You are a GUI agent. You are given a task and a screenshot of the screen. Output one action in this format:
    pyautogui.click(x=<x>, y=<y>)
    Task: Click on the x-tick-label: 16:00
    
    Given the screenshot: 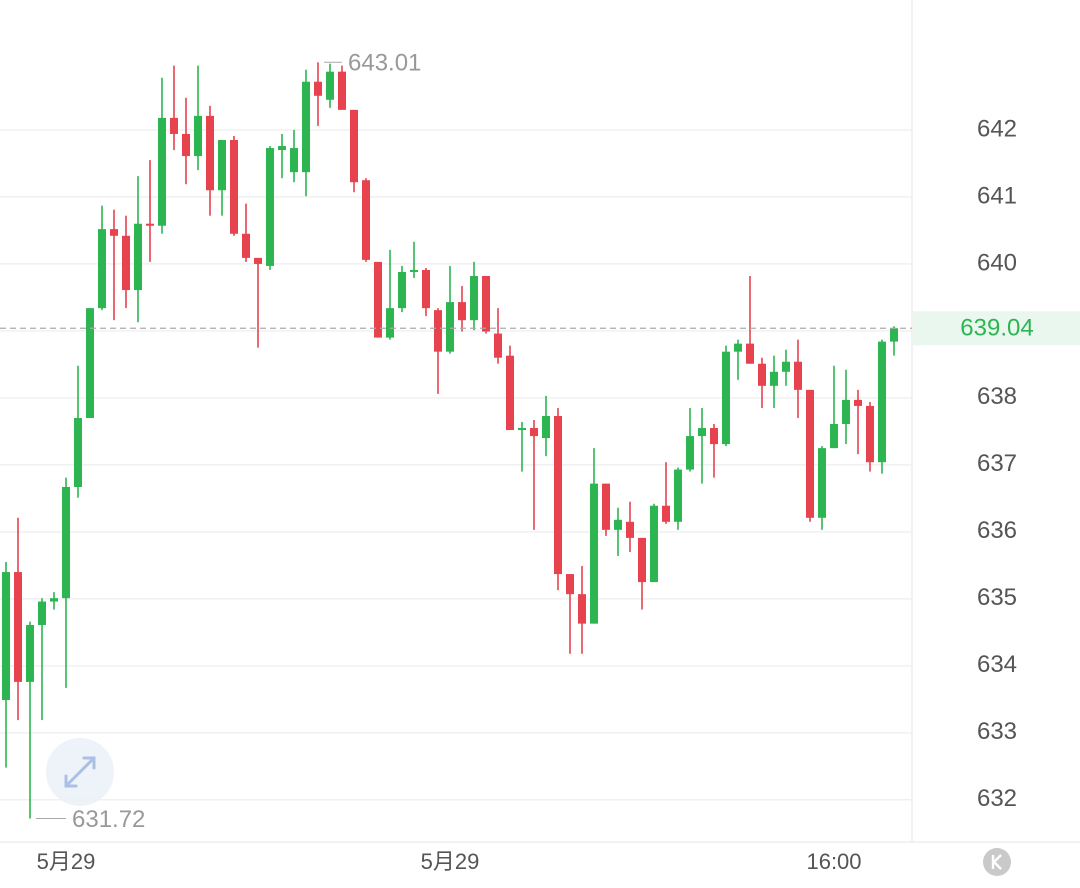 What is the action you would take?
    pyautogui.click(x=833, y=861)
    